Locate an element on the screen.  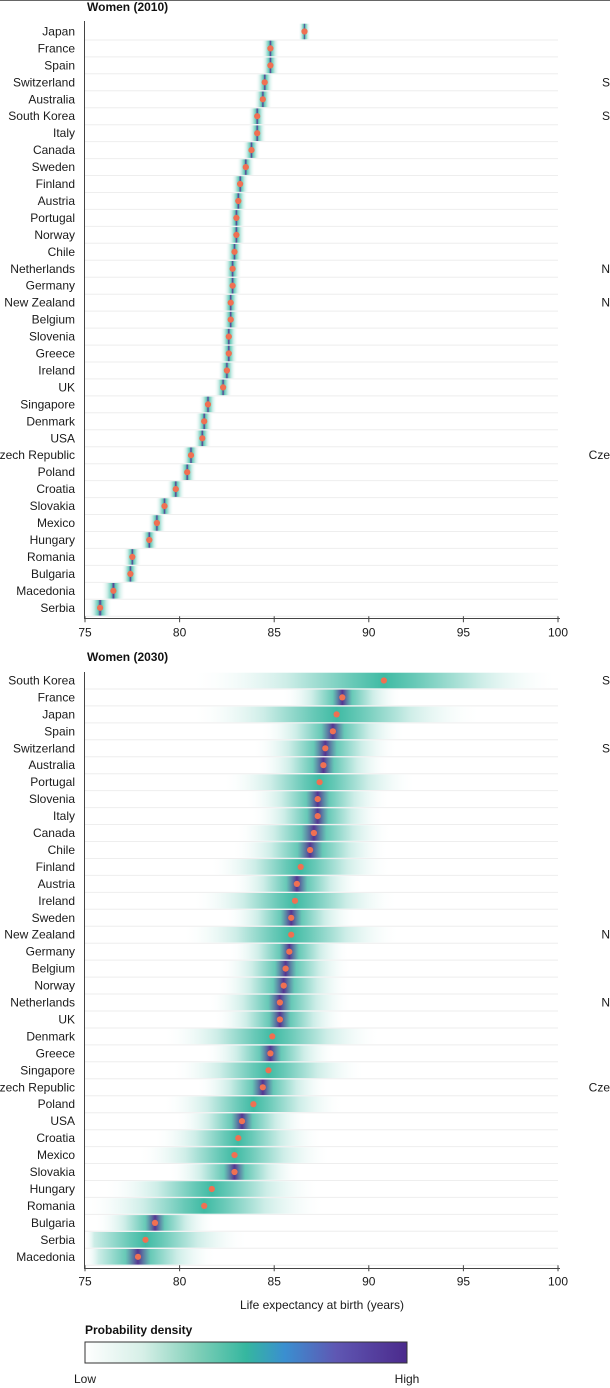
country-label: Serbia is located at coordinates (57, 608).